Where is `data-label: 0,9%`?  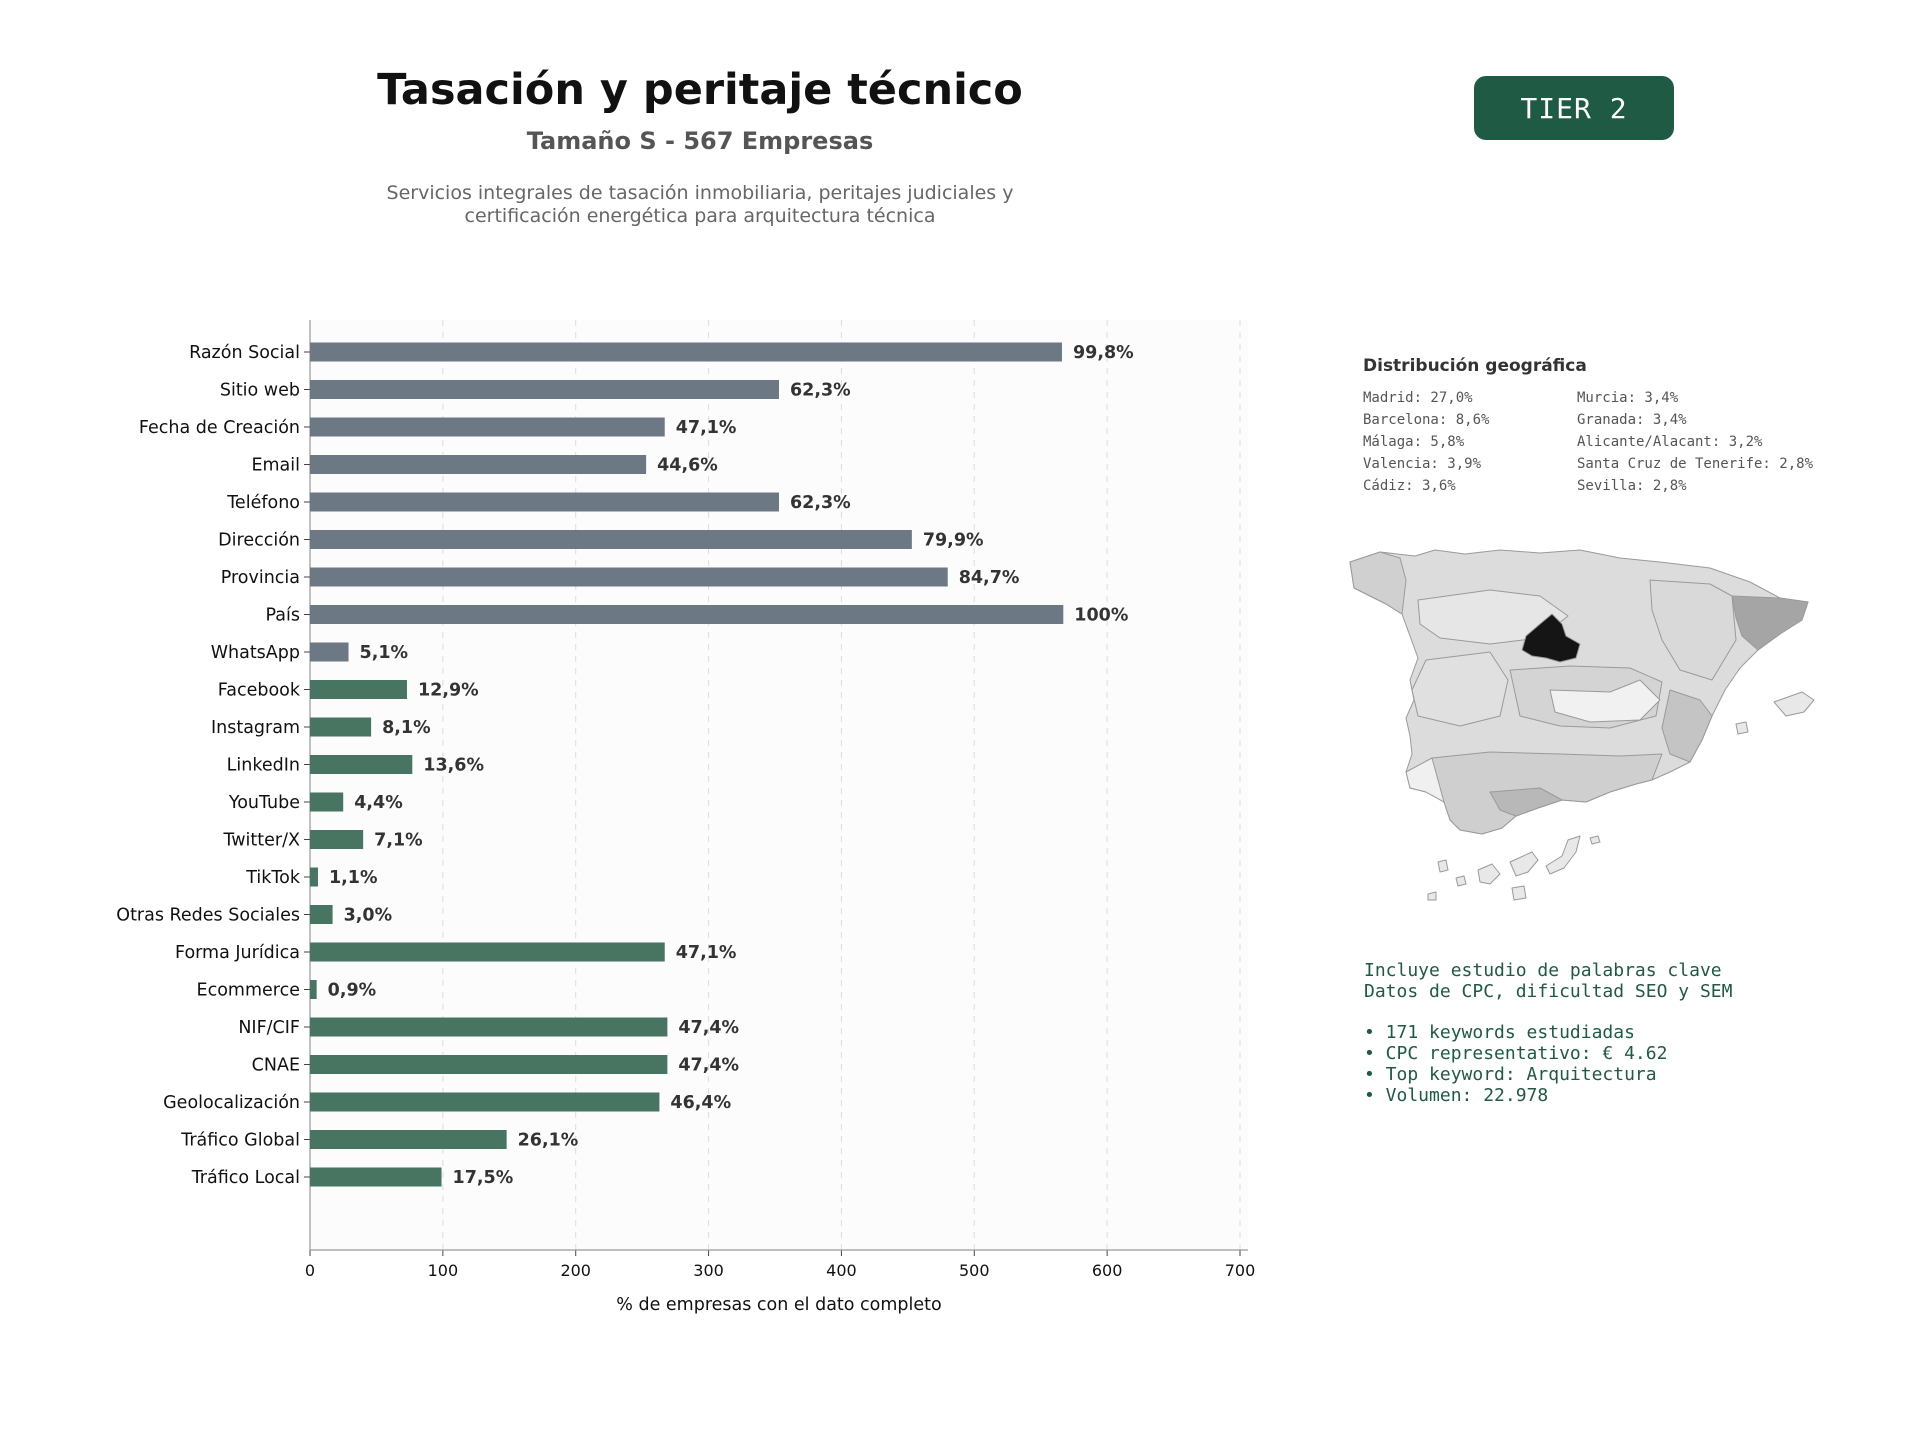 data-label: 0,9% is located at coordinates (352, 991).